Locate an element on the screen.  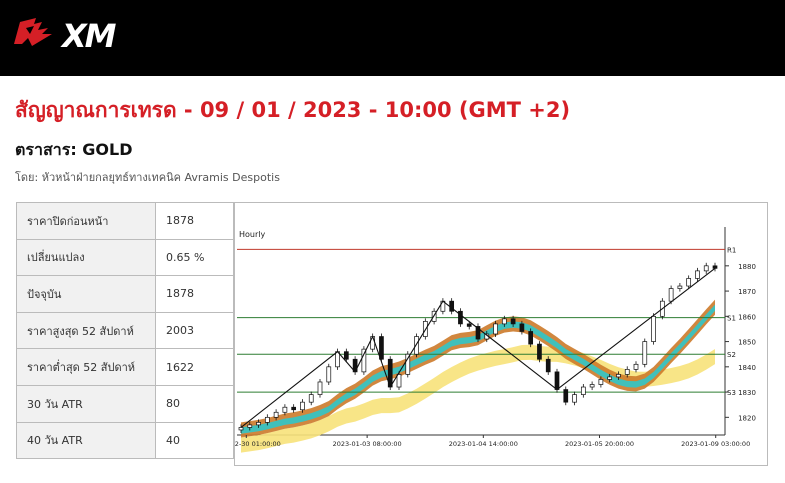
xm-logo: XM is located at coordinates (72, 34).